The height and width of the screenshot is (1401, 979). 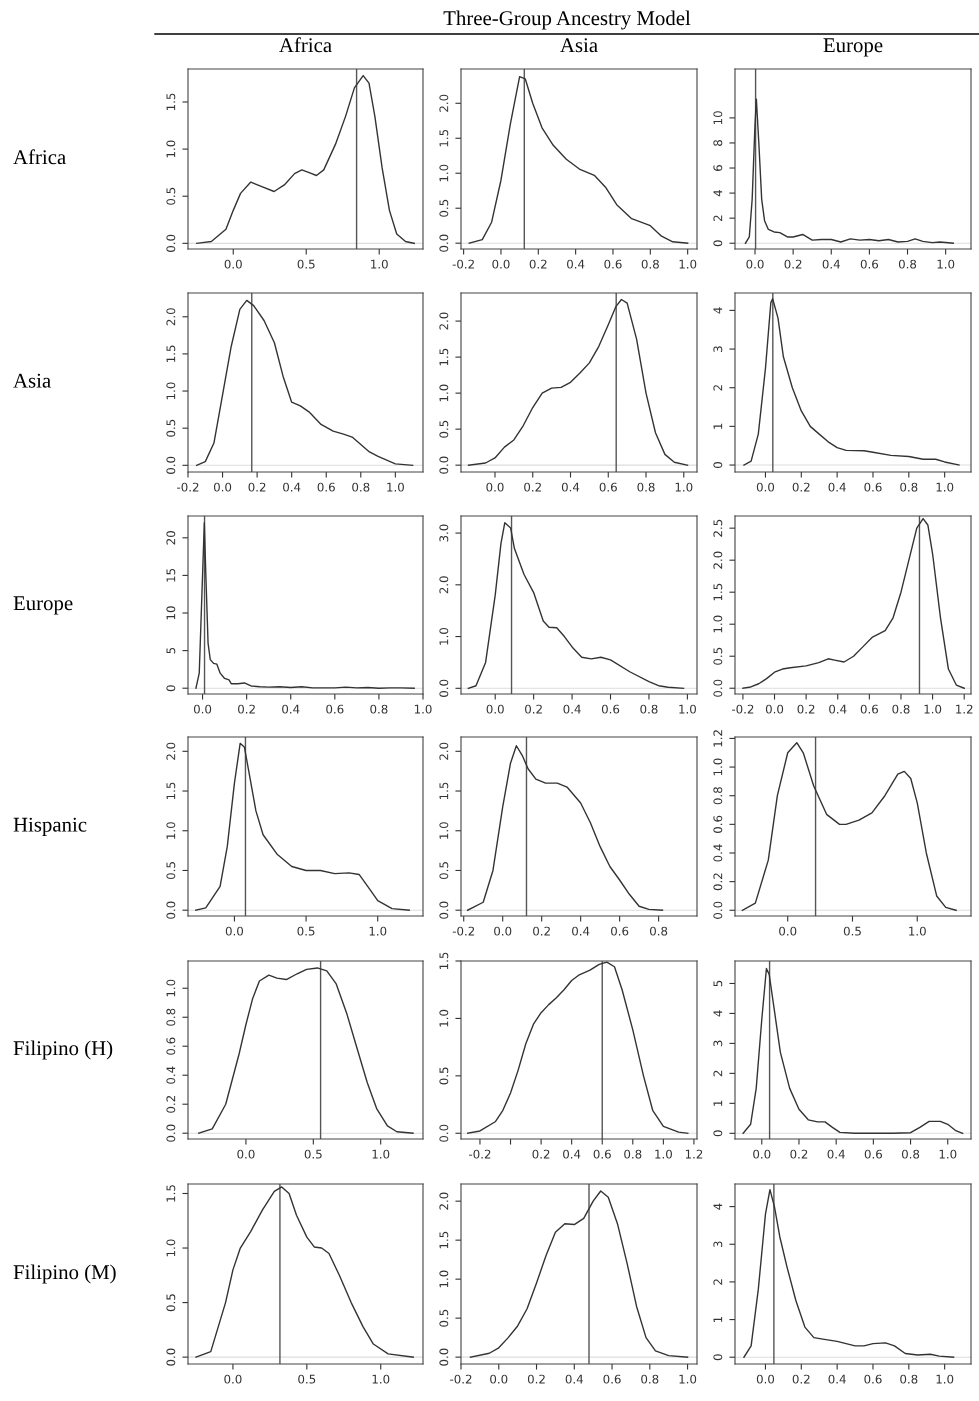 What do you see at coordinates (43, 605) in the screenshot?
I see `y-axis-title: Europe` at bounding box center [43, 605].